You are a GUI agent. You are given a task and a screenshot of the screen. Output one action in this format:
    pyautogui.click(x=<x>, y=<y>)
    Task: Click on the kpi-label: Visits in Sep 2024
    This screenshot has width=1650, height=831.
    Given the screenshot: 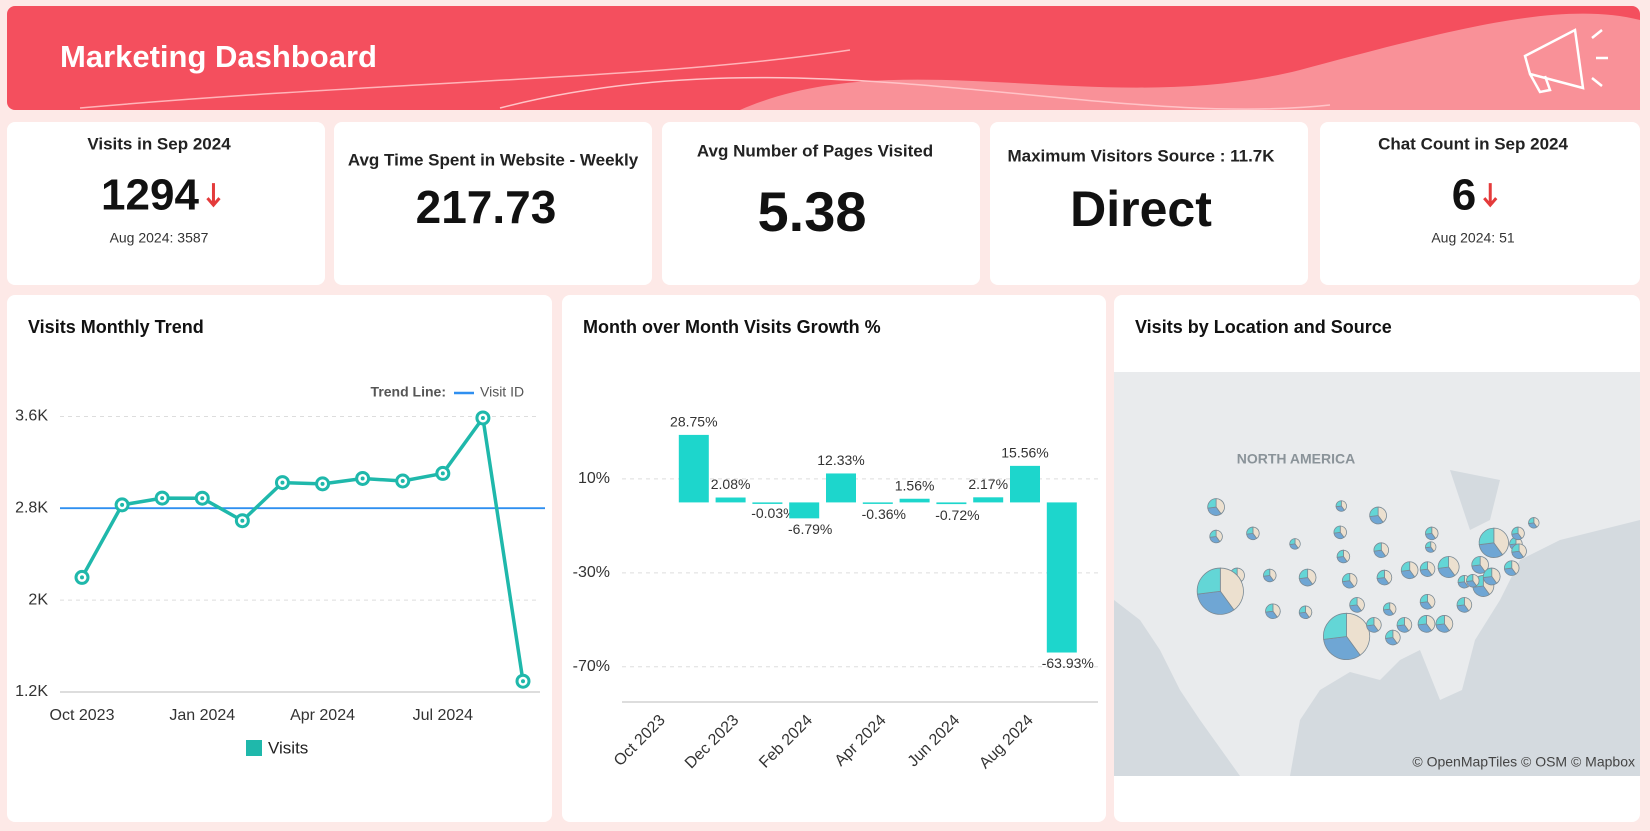 What is the action you would take?
    pyautogui.click(x=159, y=143)
    